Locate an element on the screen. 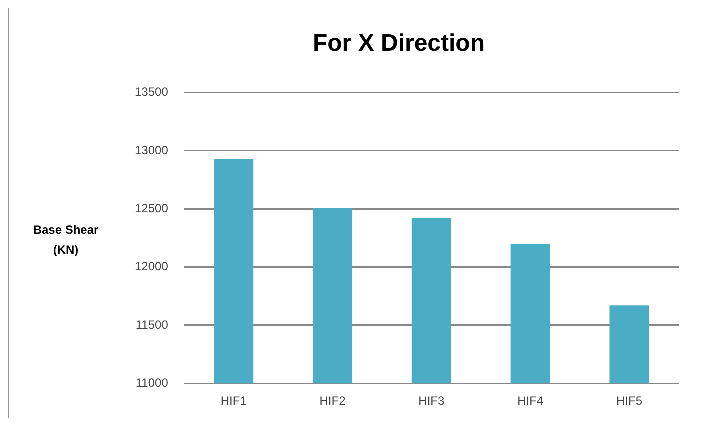 The width and height of the screenshot is (704, 426). y-axis-title: Base Shear (KN) is located at coordinates (66, 240).